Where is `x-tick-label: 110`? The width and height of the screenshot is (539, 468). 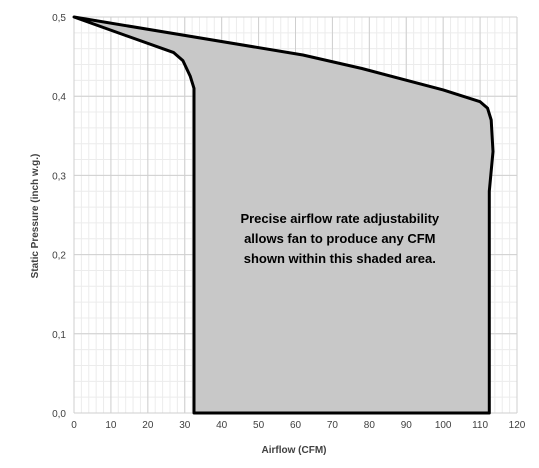
x-tick-label: 110 is located at coordinates (480, 425).